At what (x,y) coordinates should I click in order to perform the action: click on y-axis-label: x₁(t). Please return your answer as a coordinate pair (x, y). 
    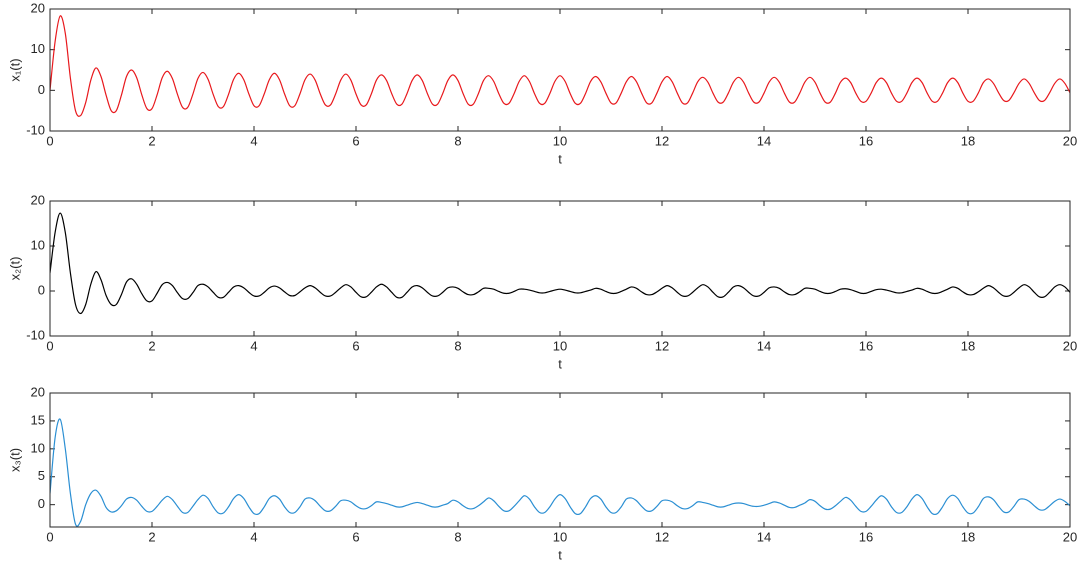
    Looking at the image, I should click on (14, 69).